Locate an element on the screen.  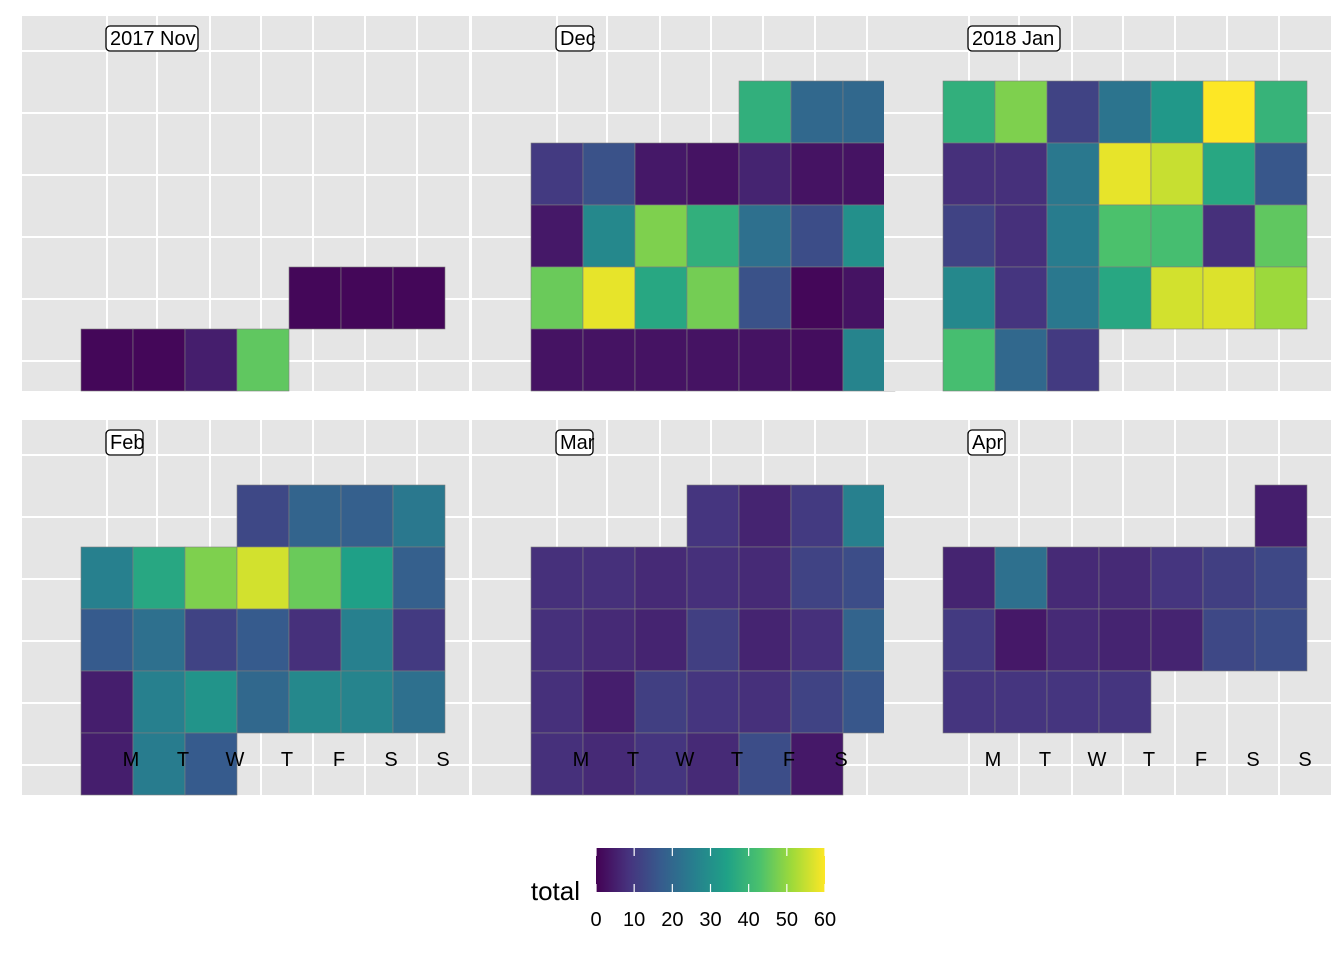
facet-panel: M T W T F S S Feb is located at coordinates (245, 608).